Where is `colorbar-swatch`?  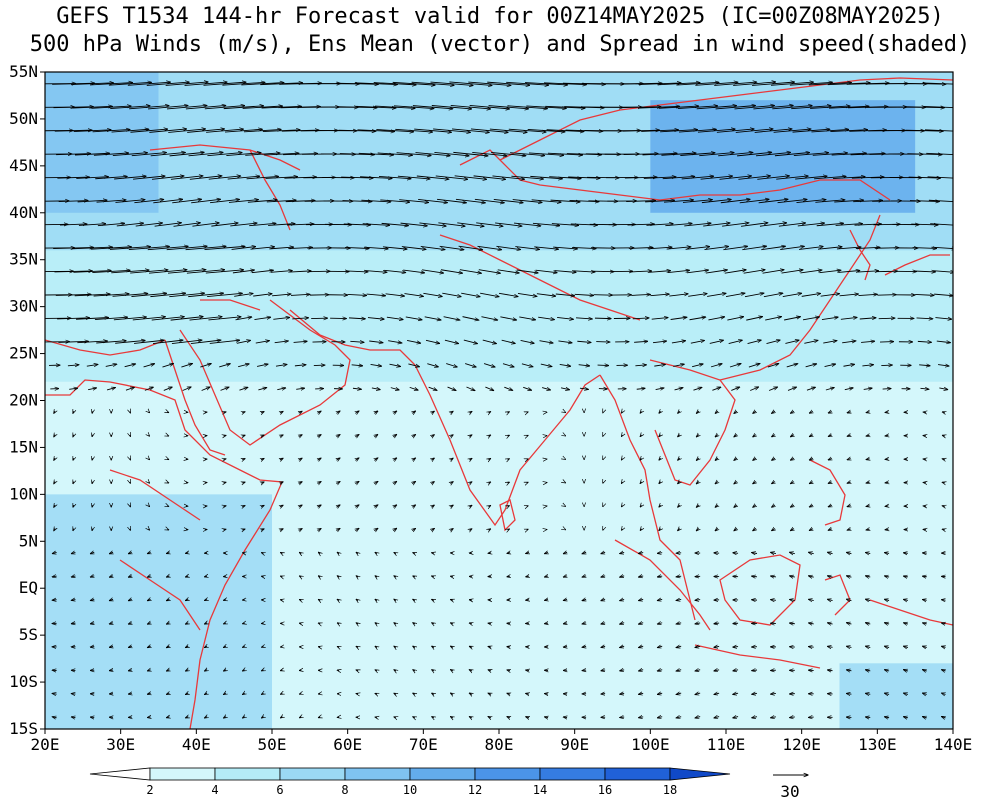
colorbar-swatch is located at coordinates (507, 774).